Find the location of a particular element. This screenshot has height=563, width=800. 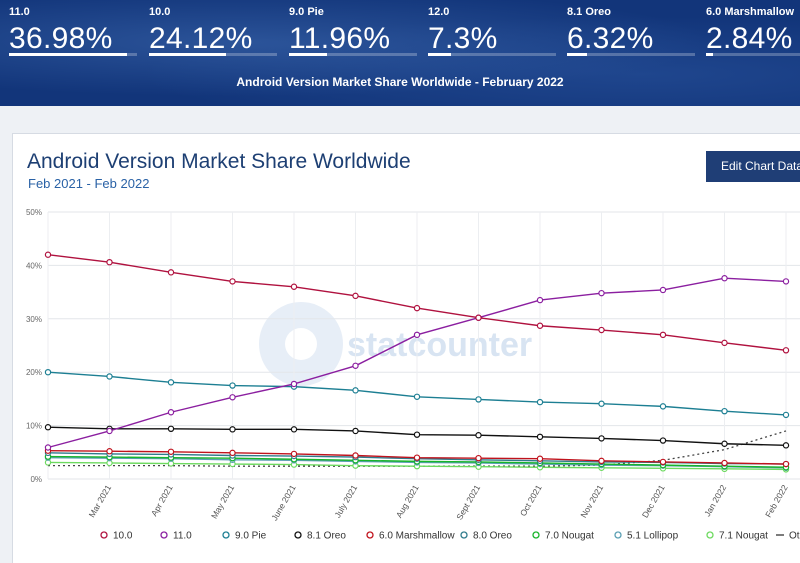

legend-item: 5.1 Lollipop is located at coordinates (646, 536).